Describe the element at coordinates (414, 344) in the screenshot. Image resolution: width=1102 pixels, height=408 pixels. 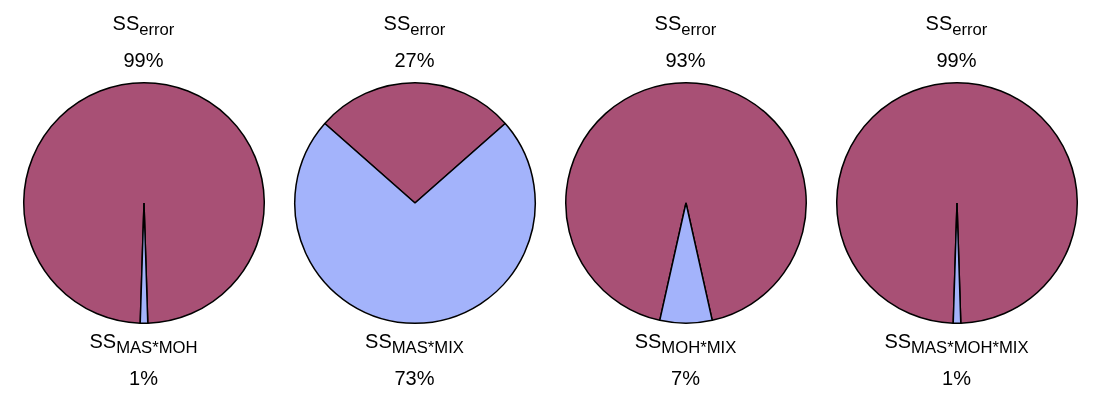
I see `slice-label: SS$_{MAS*MIX}$` at that location.